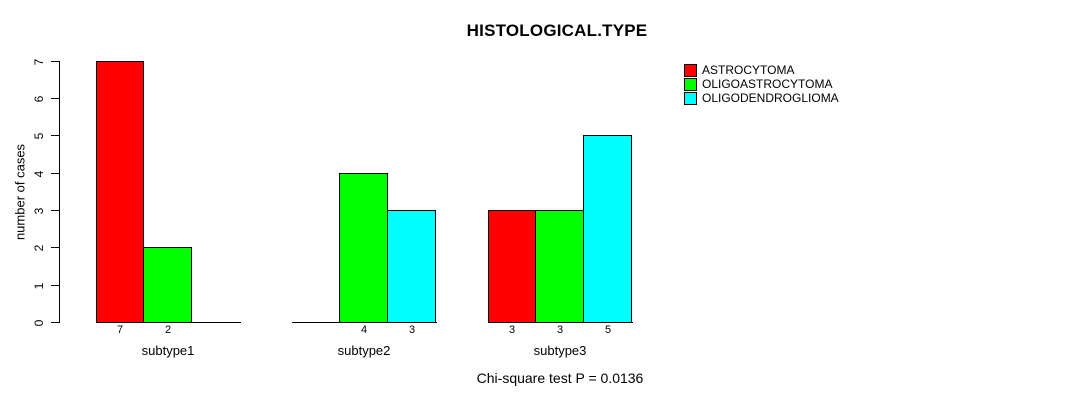 Image resolution: width=1090 pixels, height=400 pixels. What do you see at coordinates (167, 285) in the screenshot?
I see `bar-oligoastrocytoma-subtype1` at bounding box center [167, 285].